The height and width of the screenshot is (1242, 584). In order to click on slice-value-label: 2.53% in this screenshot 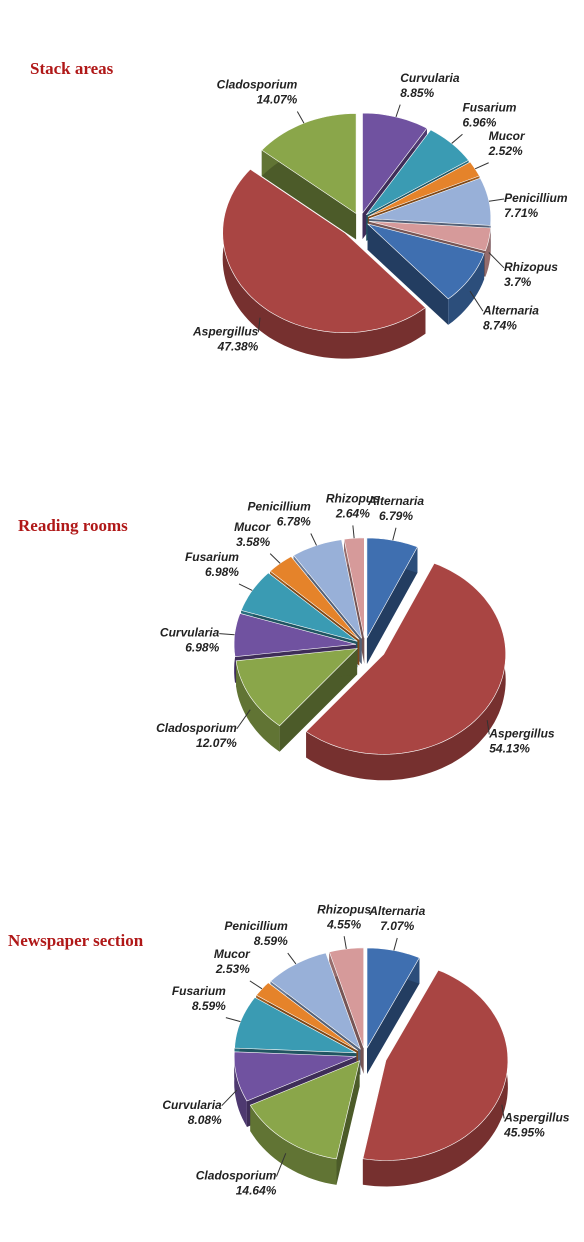, I will do `click(232, 969)`.